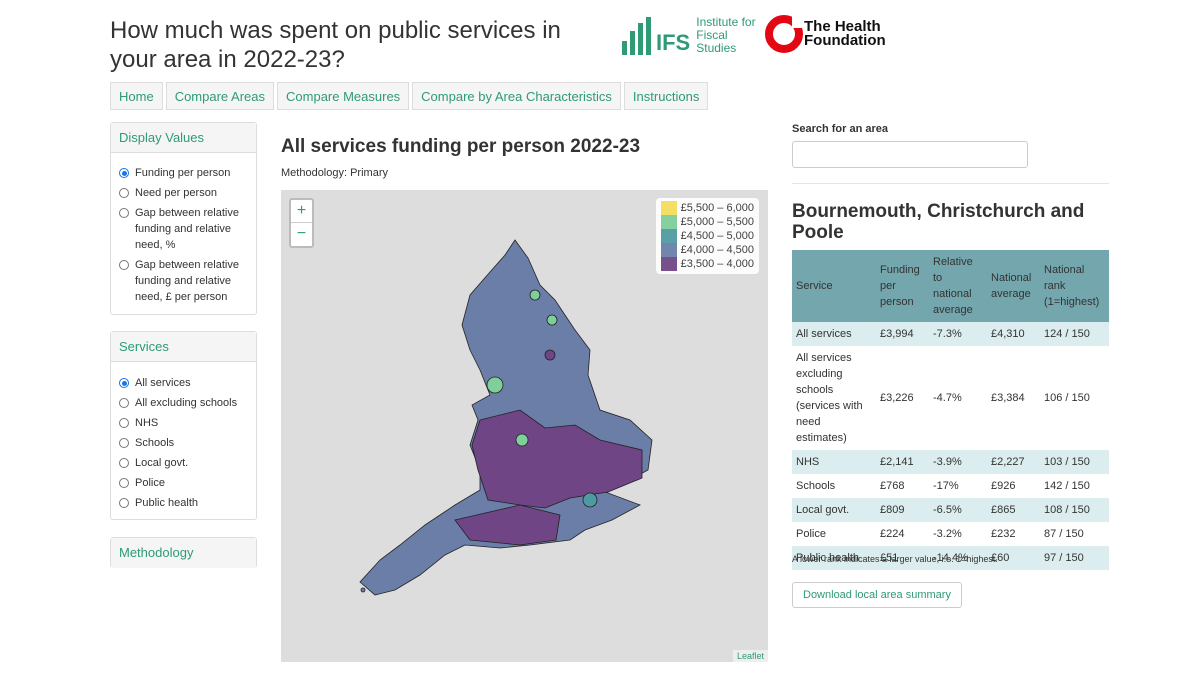 The width and height of the screenshot is (1200, 675). Describe the element at coordinates (834, 510) in the screenshot. I see `table-cell: Local govt.` at that location.